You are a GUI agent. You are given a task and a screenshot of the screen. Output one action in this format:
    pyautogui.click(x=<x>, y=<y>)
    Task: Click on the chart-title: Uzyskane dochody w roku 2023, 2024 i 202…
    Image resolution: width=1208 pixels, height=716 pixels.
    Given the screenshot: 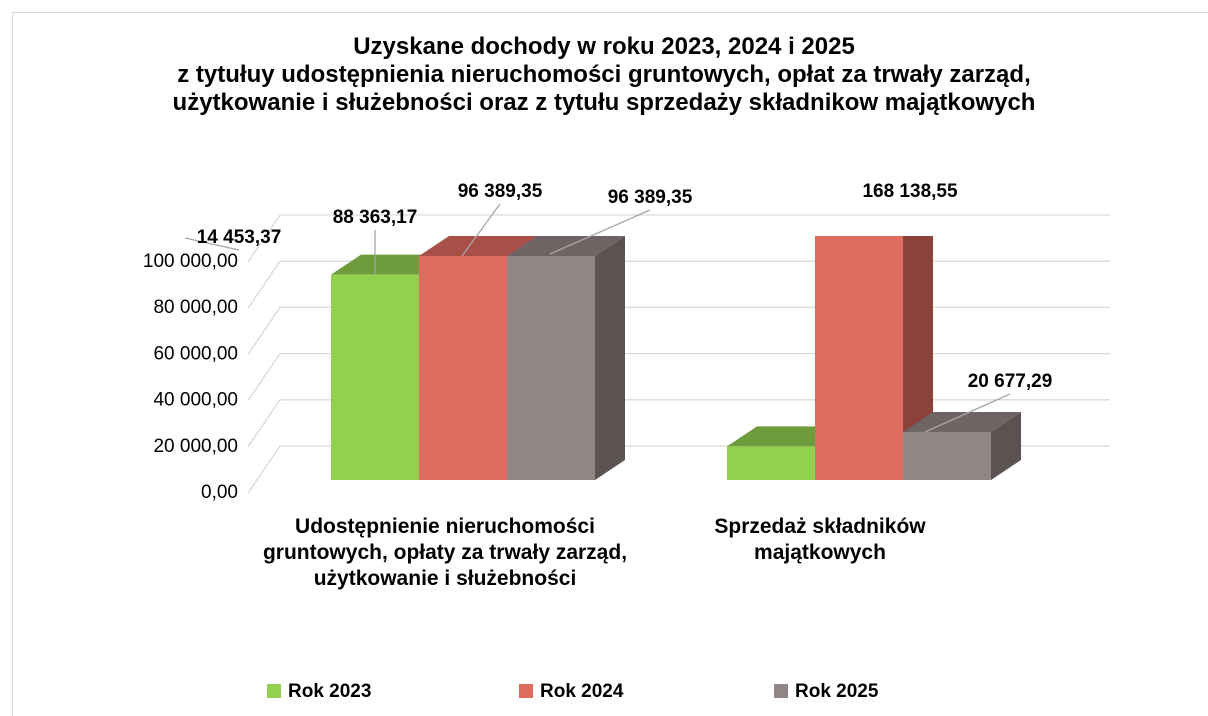 What is the action you would take?
    pyautogui.click(x=604, y=74)
    